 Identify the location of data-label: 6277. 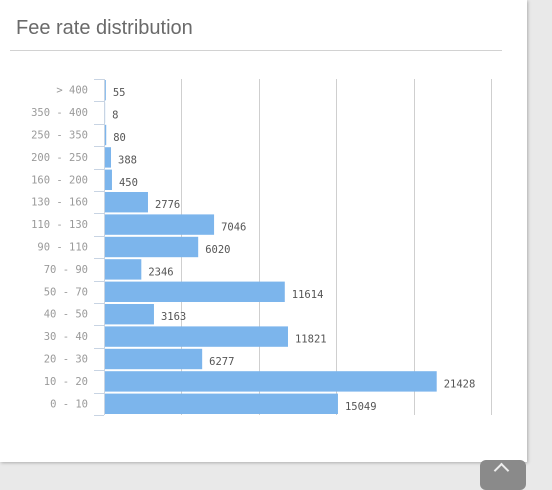
(221, 362).